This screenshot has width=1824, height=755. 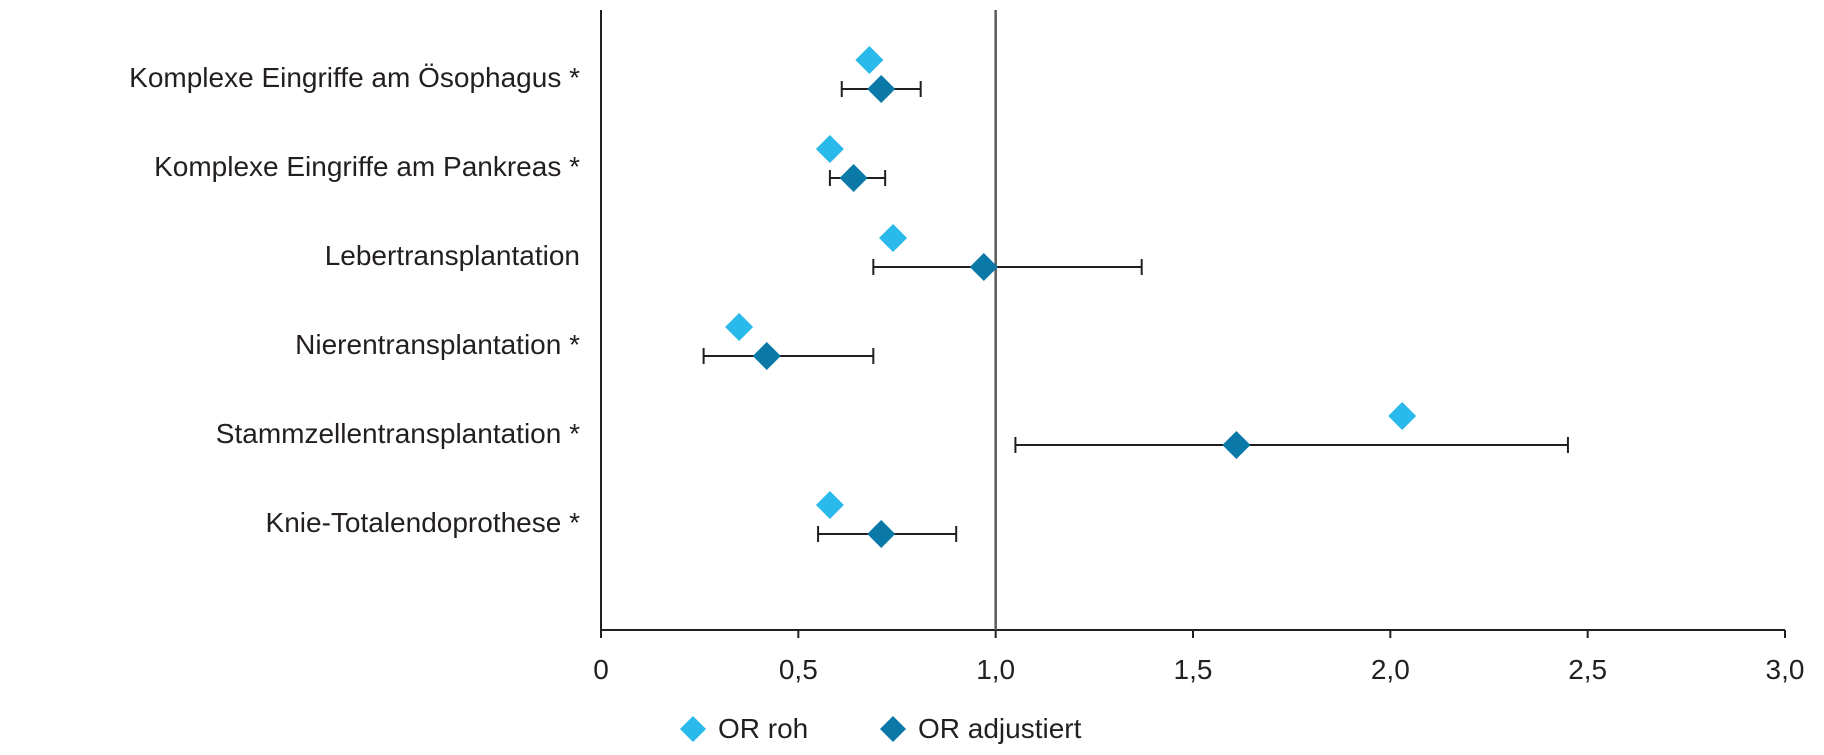 What do you see at coordinates (798, 669) in the screenshot?
I see `x-tick-label: 0,5` at bounding box center [798, 669].